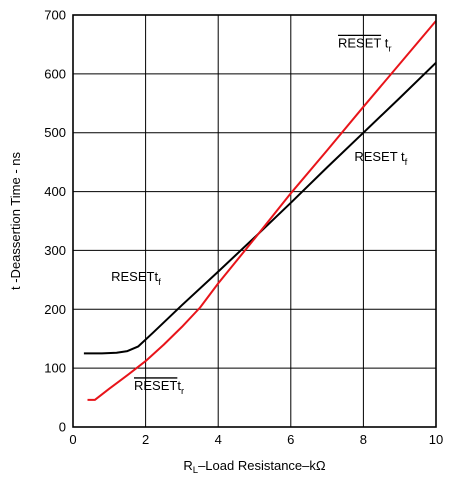 This screenshot has width=450, height=479. I want to click on annotation-label: RESET tf, so click(380, 158).